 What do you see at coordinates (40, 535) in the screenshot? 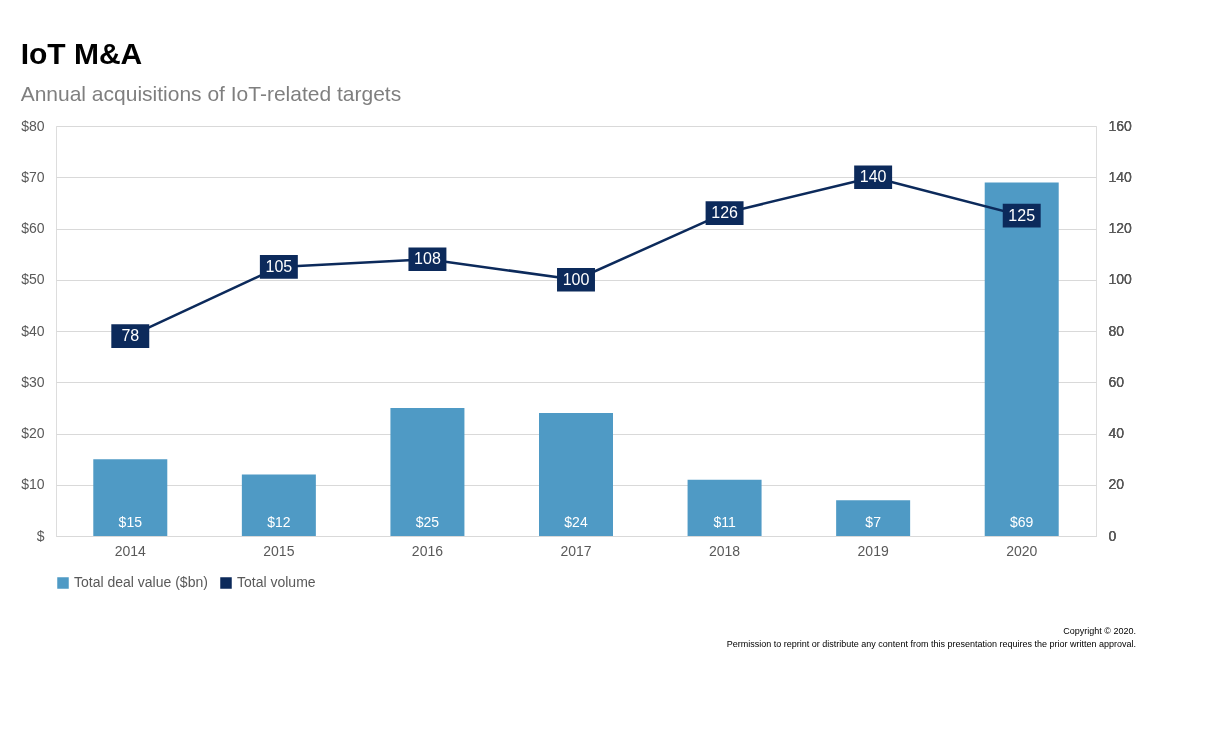
I see `y-tick-label: $` at bounding box center [40, 535].